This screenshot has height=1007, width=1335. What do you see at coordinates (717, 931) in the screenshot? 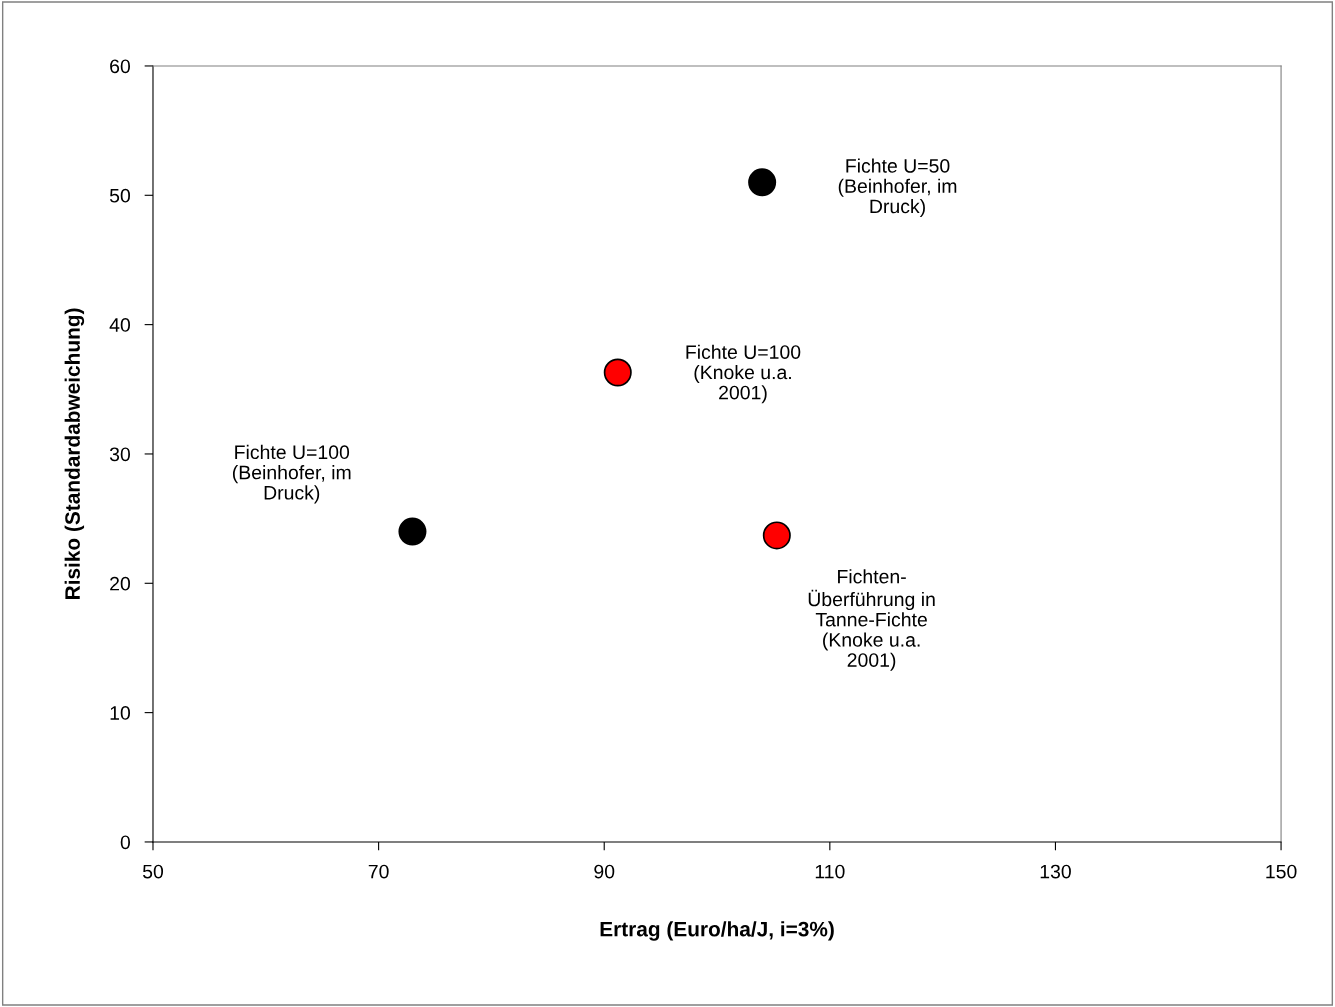
I see `x-axis-title: Ertrag (Euro/ha/J, i=3%)` at bounding box center [717, 931].